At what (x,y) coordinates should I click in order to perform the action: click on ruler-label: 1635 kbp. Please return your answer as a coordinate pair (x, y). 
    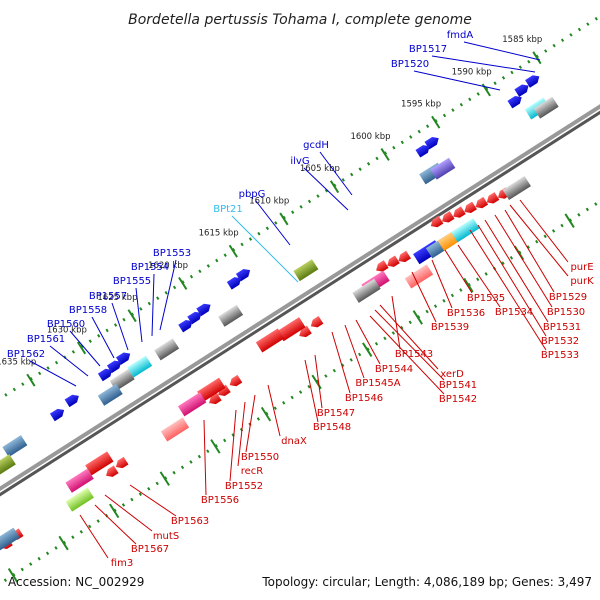
    Looking at the image, I should click on (18, 363).